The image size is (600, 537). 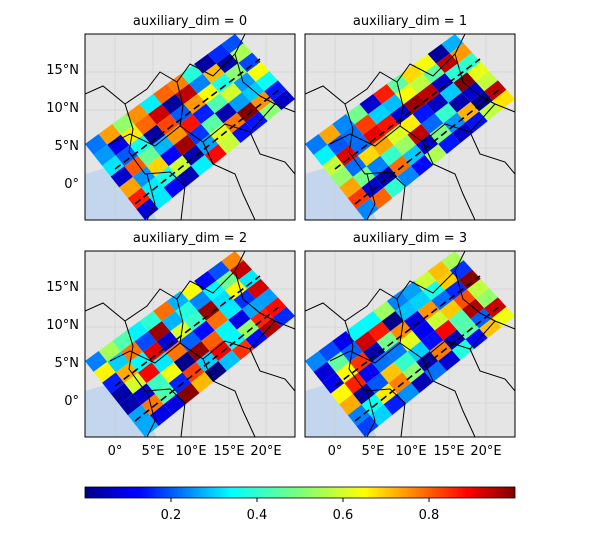 I want to click on map-panel-aux-1: auxiliary_dim = 1, so click(x=410, y=117).